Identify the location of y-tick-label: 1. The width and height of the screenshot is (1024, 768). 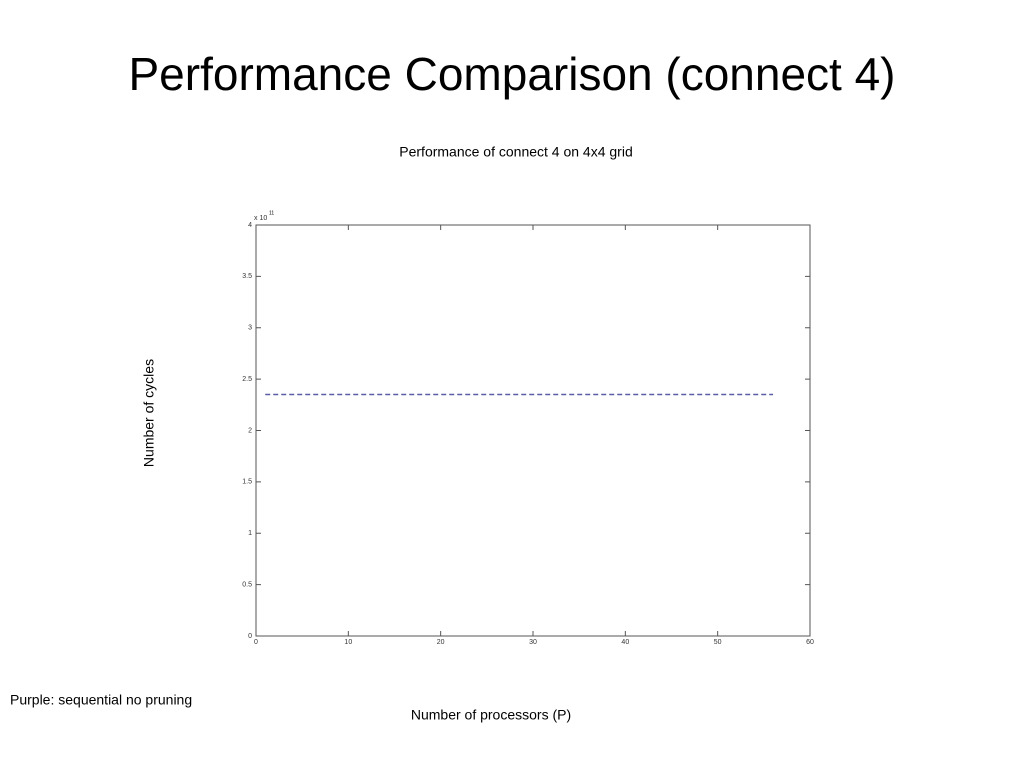
(250, 533).